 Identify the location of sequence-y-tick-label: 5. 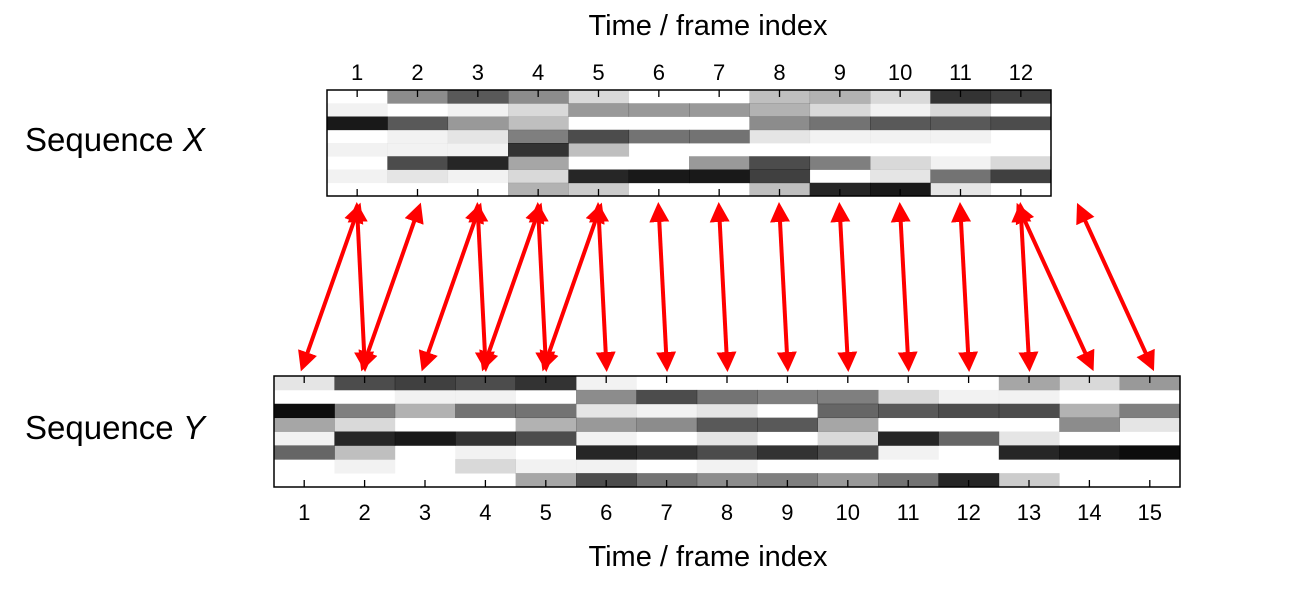
(546, 512).